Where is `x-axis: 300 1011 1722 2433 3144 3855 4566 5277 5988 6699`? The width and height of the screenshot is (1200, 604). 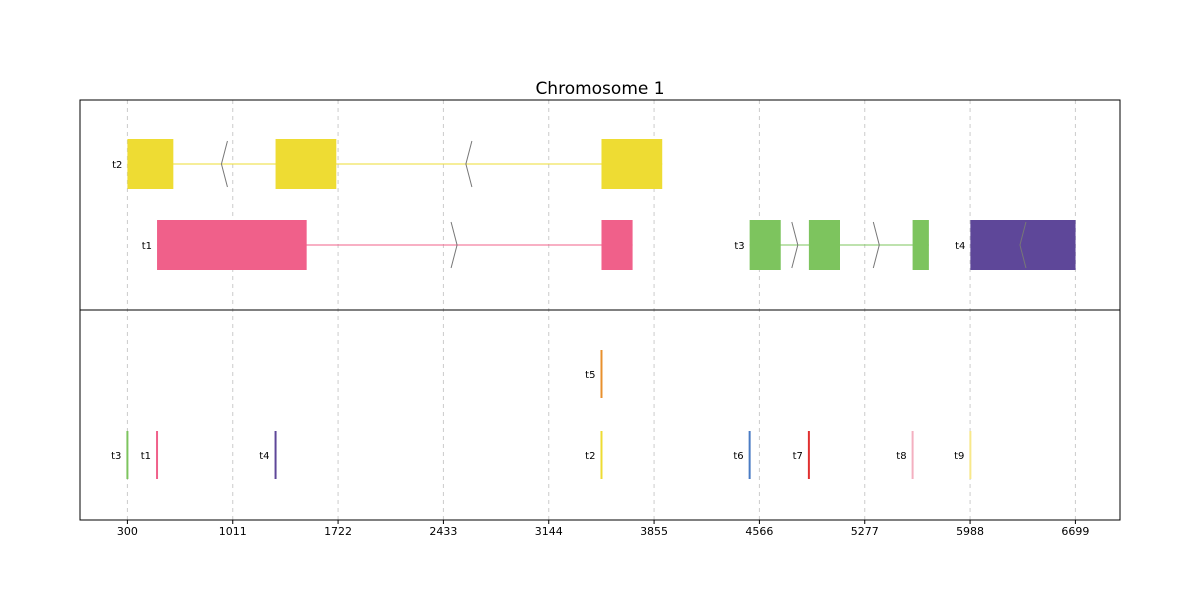 x-axis: 300 1011 1722 2433 3144 3855 4566 5277 5988 6699 is located at coordinates (603, 529).